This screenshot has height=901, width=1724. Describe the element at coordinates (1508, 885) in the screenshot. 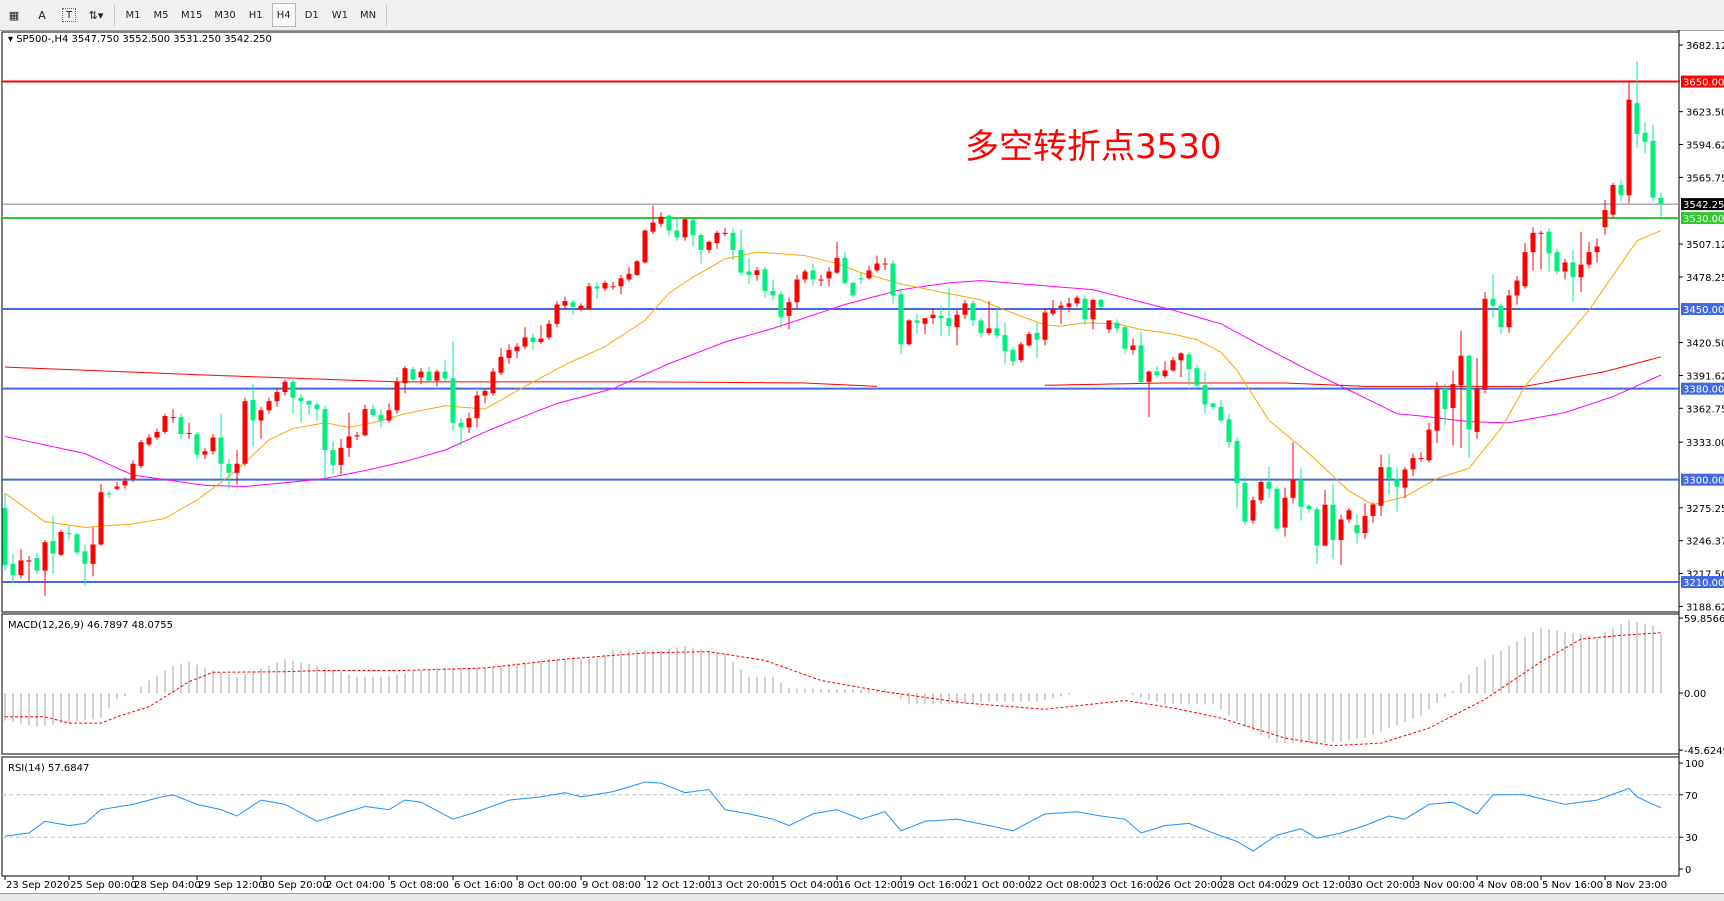

I see `time-label: 4 Nov 08:00` at that location.